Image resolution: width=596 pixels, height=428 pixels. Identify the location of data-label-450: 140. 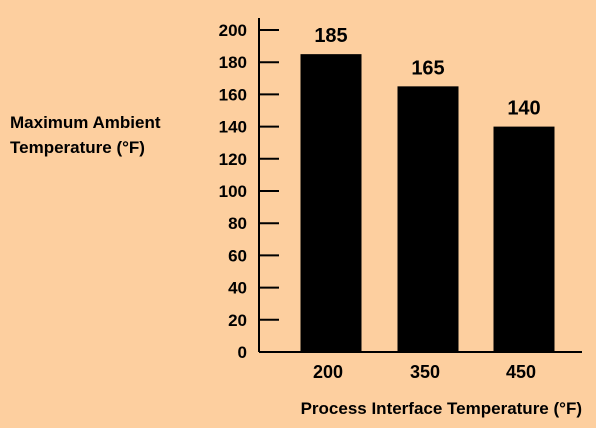
(523, 109).